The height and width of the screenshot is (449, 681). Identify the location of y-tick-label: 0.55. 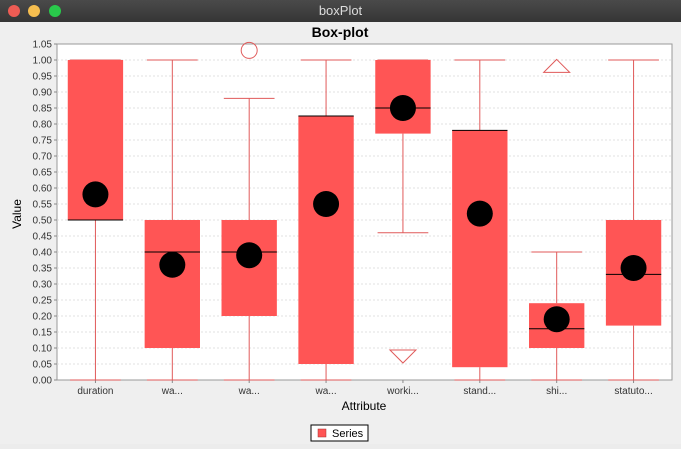
(43, 205).